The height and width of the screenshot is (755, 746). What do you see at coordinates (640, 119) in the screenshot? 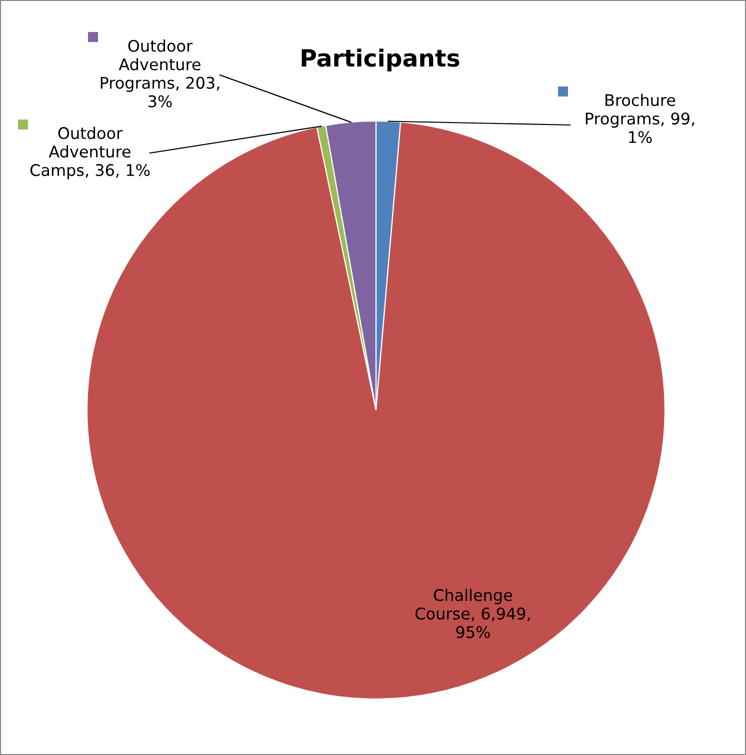
I see `legend-label: Brochure Programs, 99, 1%` at bounding box center [640, 119].